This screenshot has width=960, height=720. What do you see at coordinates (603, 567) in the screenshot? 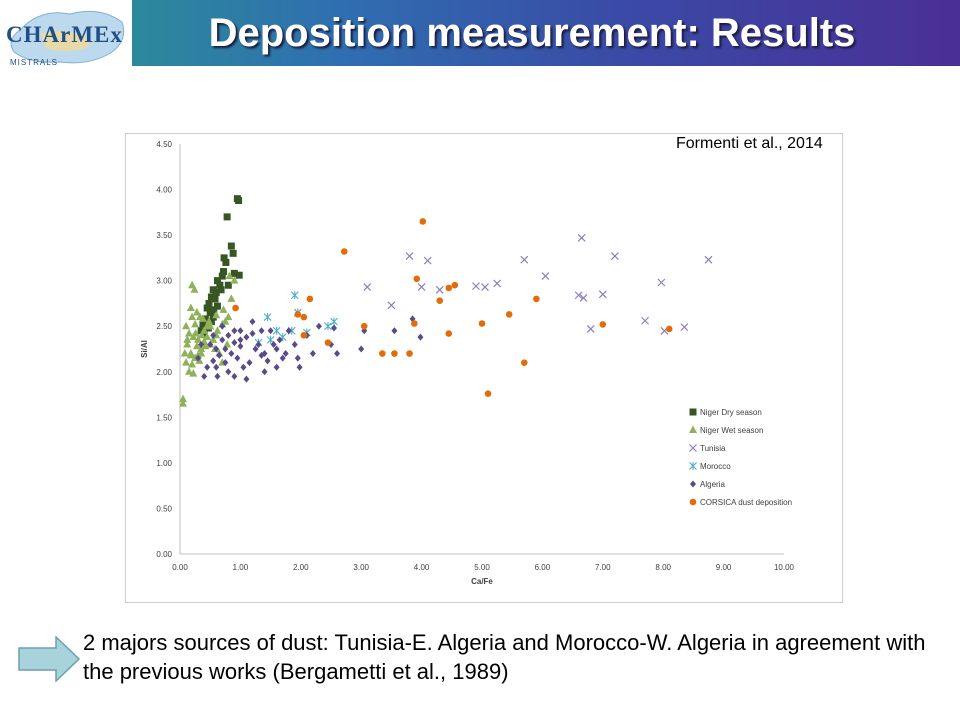
I see `x-tick-label: 7.00` at bounding box center [603, 567].